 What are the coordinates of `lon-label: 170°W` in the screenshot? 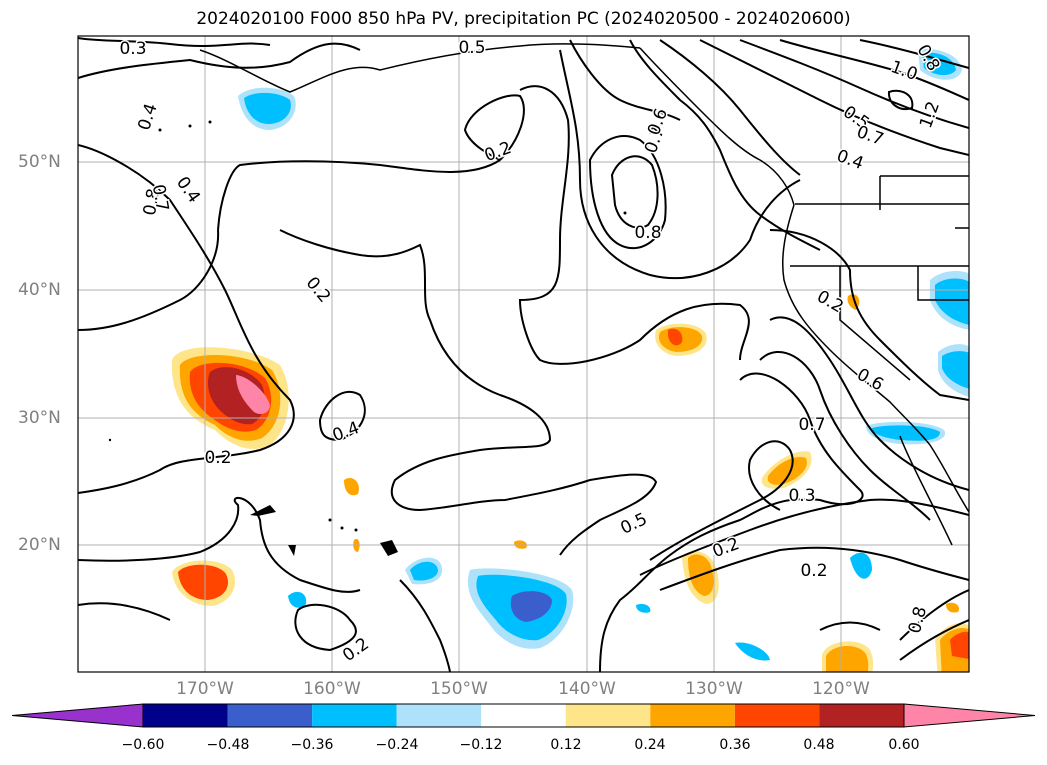 It's located at (205, 689).